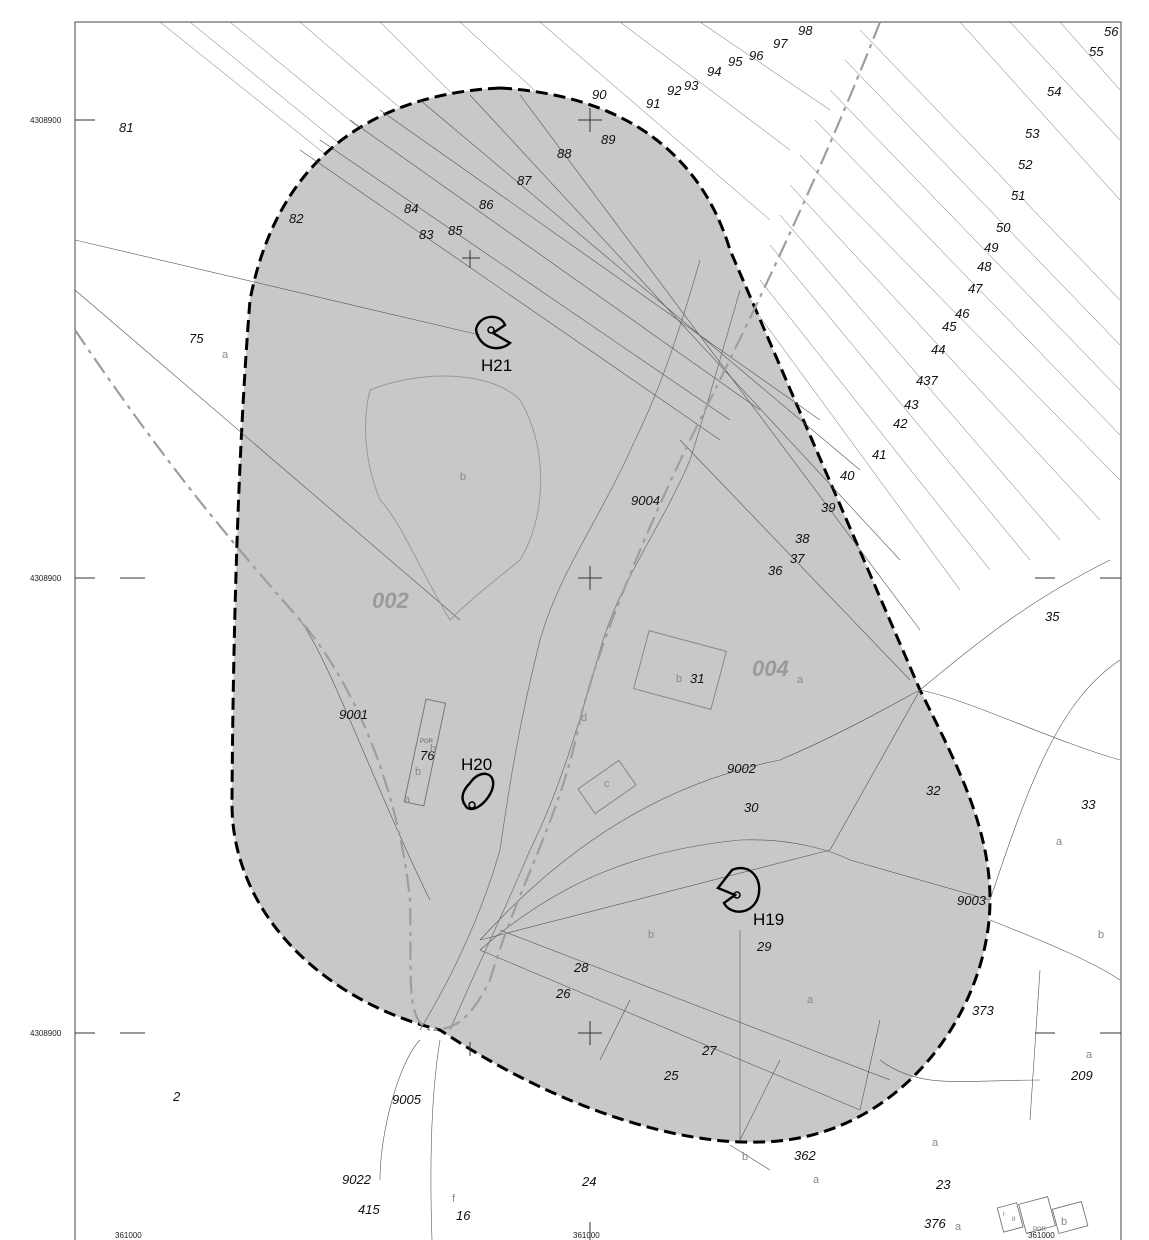 The image size is (1149, 1240). What do you see at coordinates (46, 578) in the screenshot?
I see `northing-label-2: 4308900` at bounding box center [46, 578].